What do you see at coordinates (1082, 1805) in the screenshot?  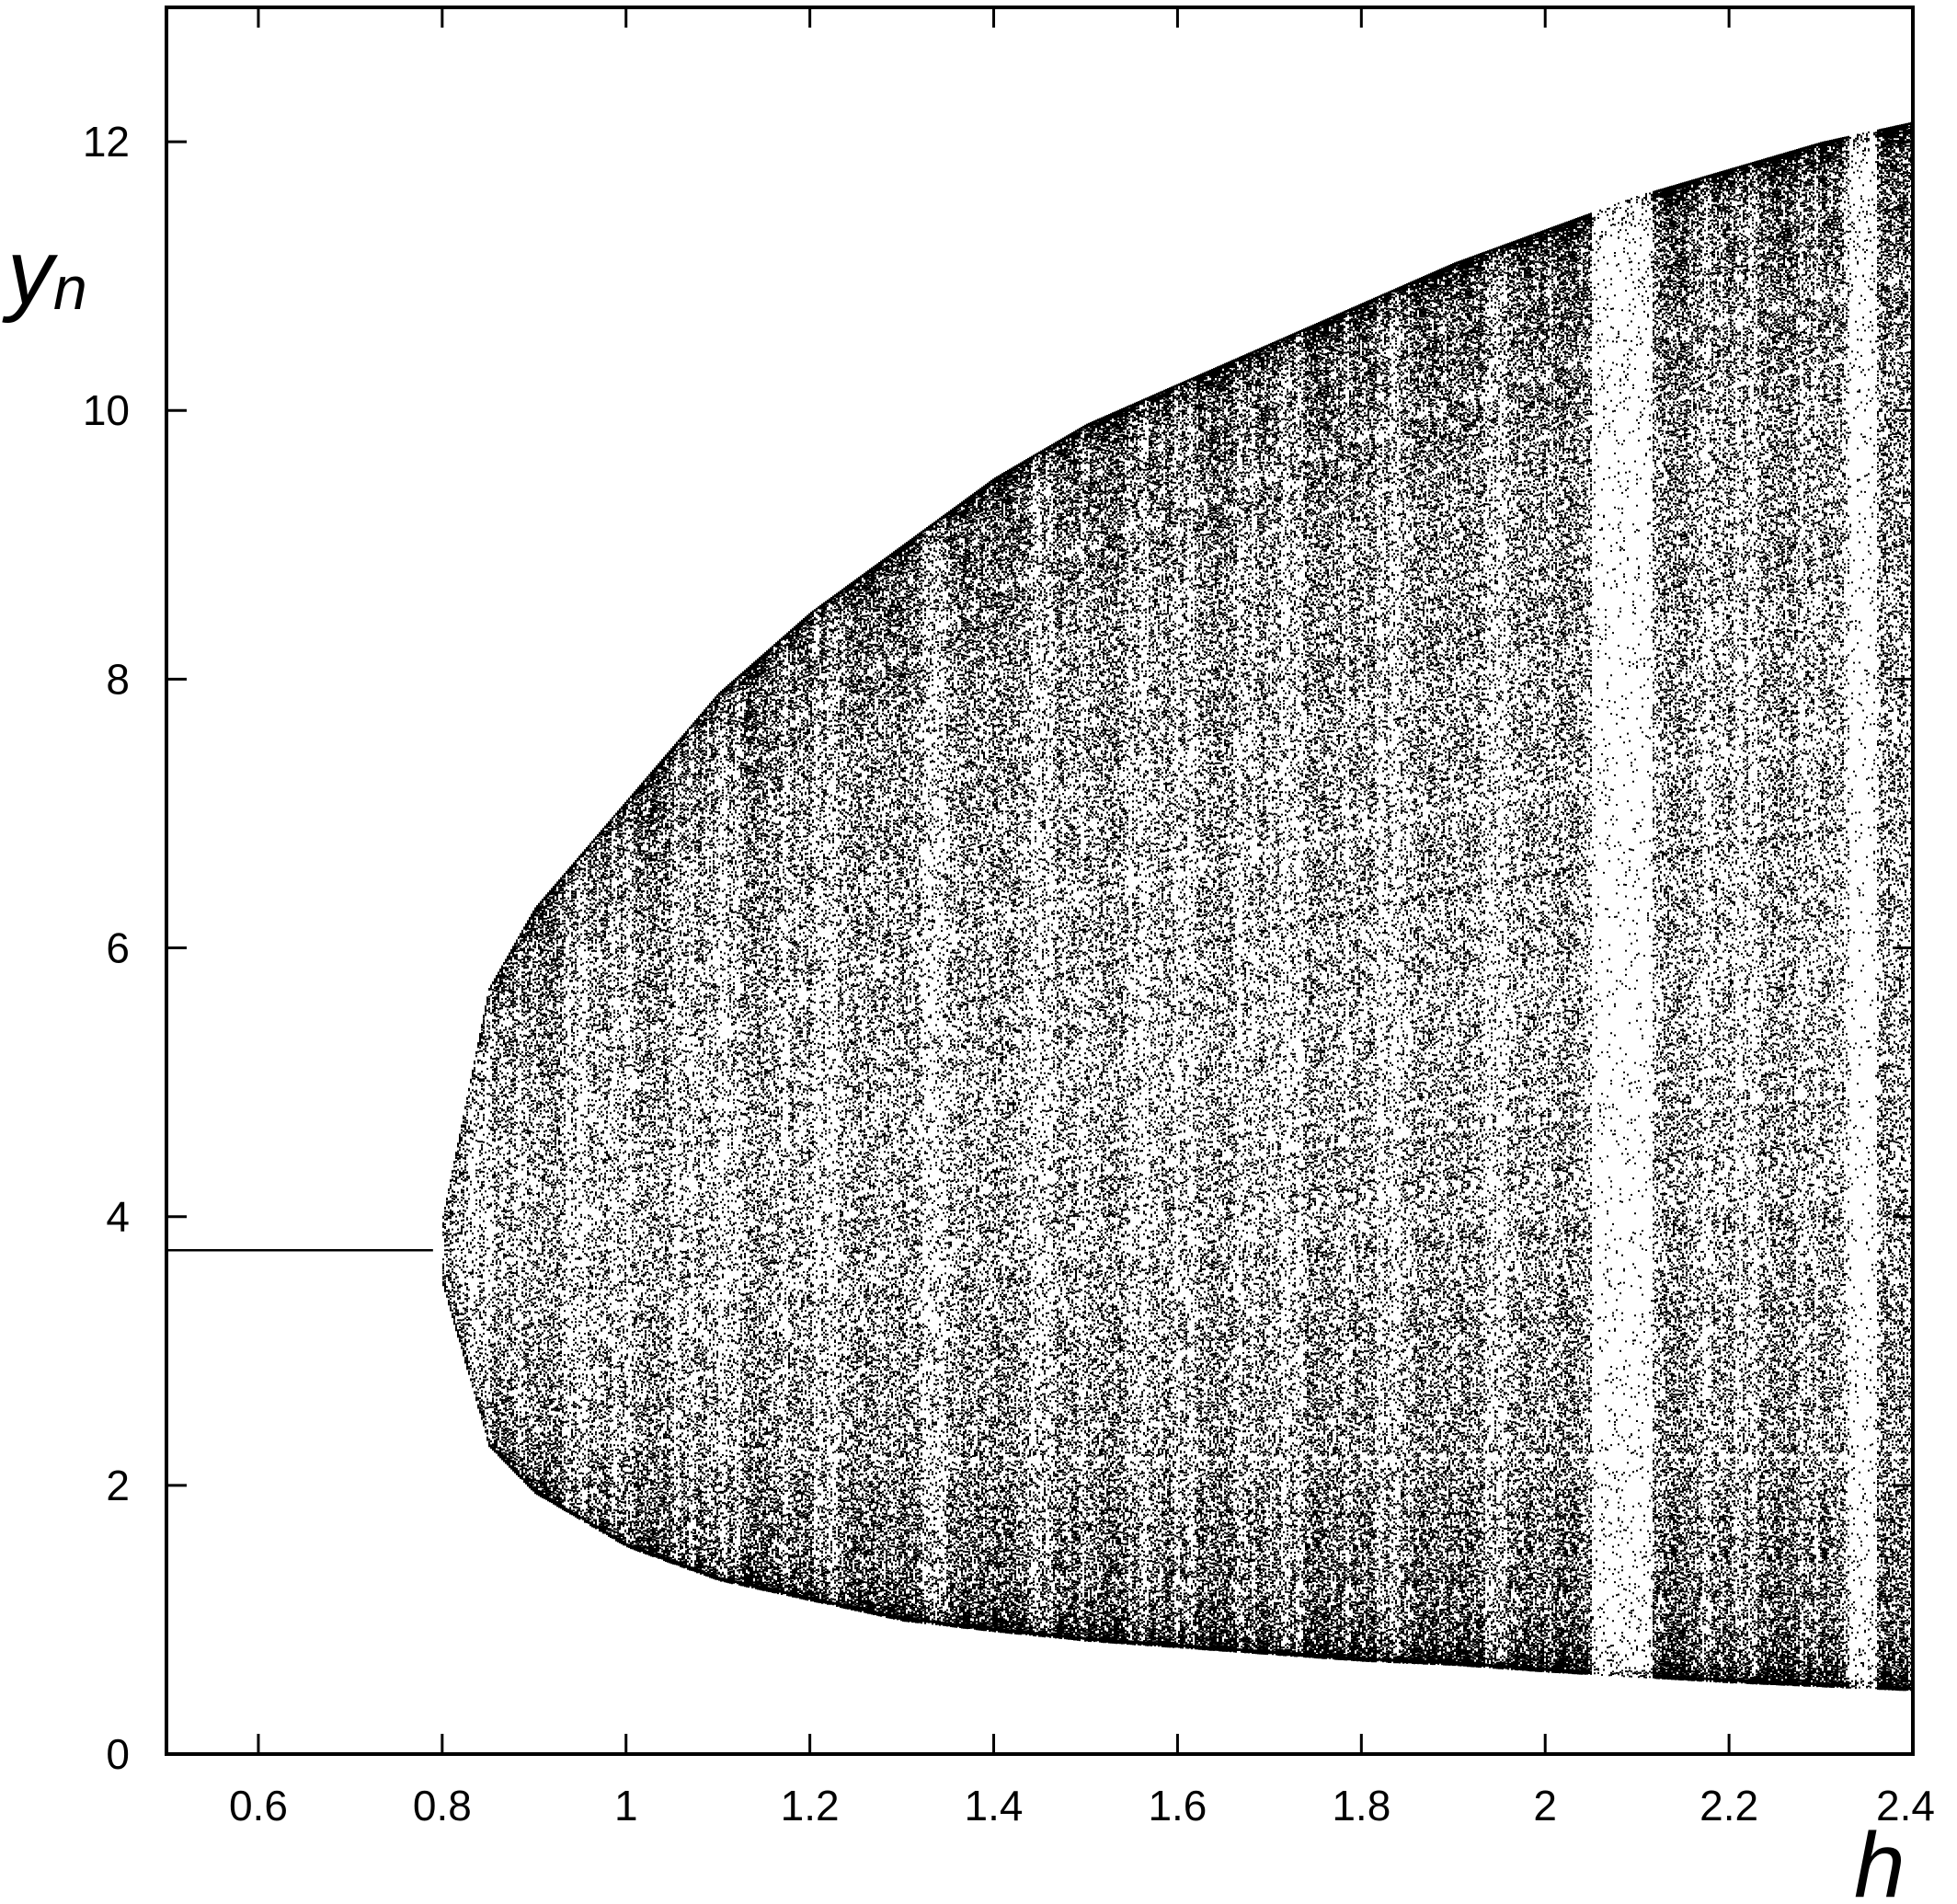 I see `x-tick-labels: 0.6 0.8 1 1.2 1.4 1.6 1.8 2 2.2 2.4` at bounding box center [1082, 1805].